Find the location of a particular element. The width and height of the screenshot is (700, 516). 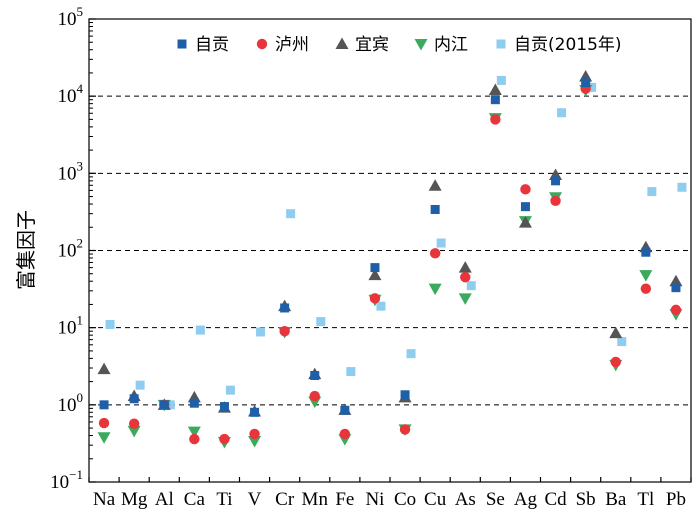

x-tick-label: Ca is located at coordinates (195, 499).